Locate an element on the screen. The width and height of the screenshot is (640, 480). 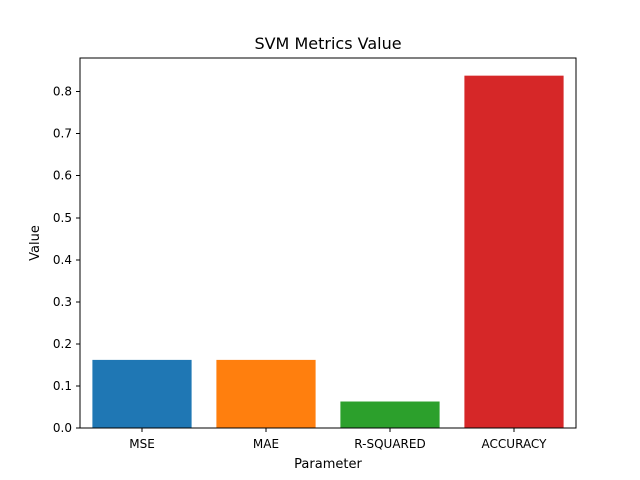
y-axis-ticks: 0.0 0.1 0.2 0.3 0.4 0.5 0.6 0.7 0.8 is located at coordinates (66, 260).